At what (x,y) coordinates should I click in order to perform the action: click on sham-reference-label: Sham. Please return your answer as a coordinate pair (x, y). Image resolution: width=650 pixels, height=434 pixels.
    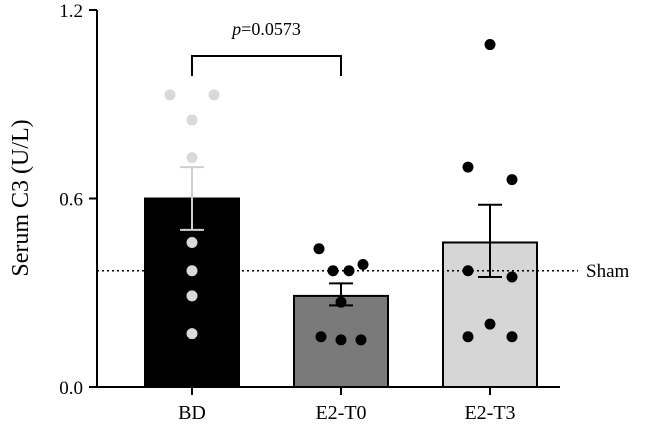
    Looking at the image, I should click on (608, 271).